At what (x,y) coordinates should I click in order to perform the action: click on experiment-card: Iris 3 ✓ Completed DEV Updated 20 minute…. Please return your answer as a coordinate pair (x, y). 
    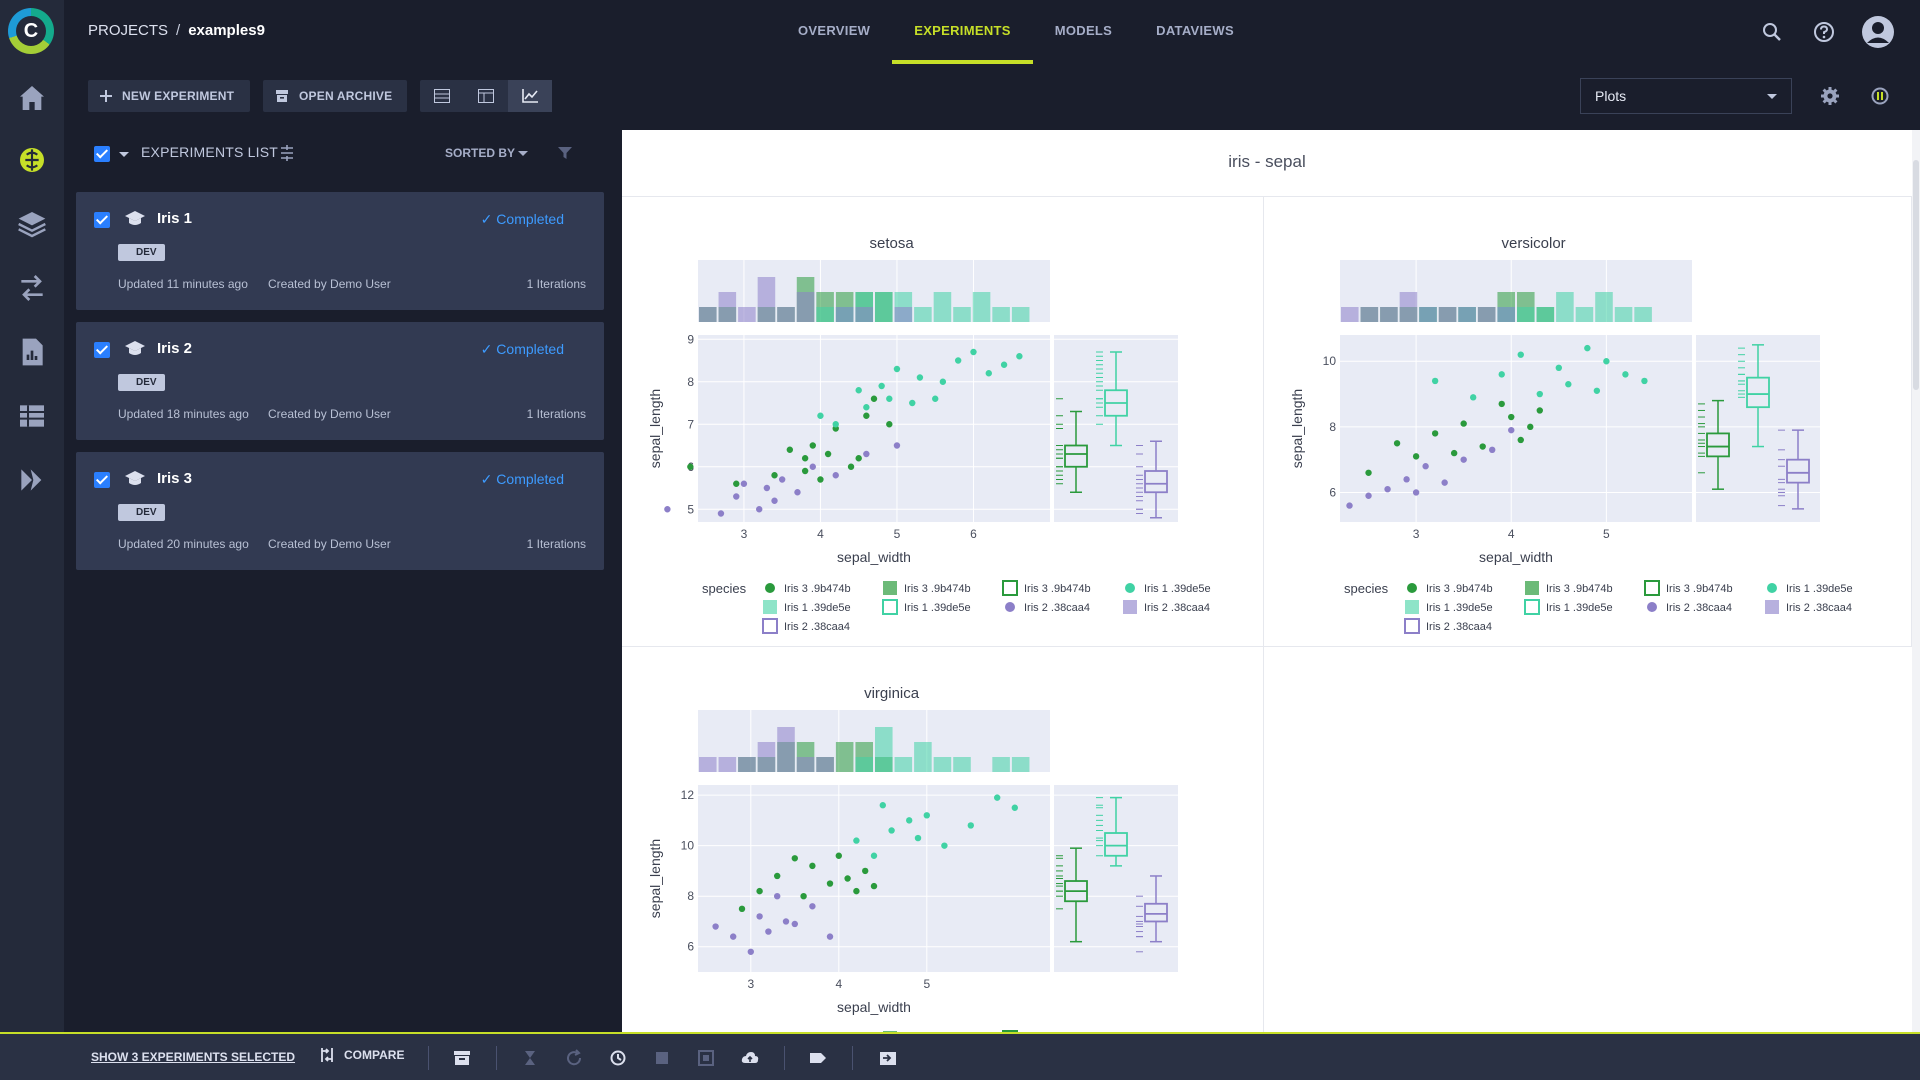
    Looking at the image, I should click on (340, 511).